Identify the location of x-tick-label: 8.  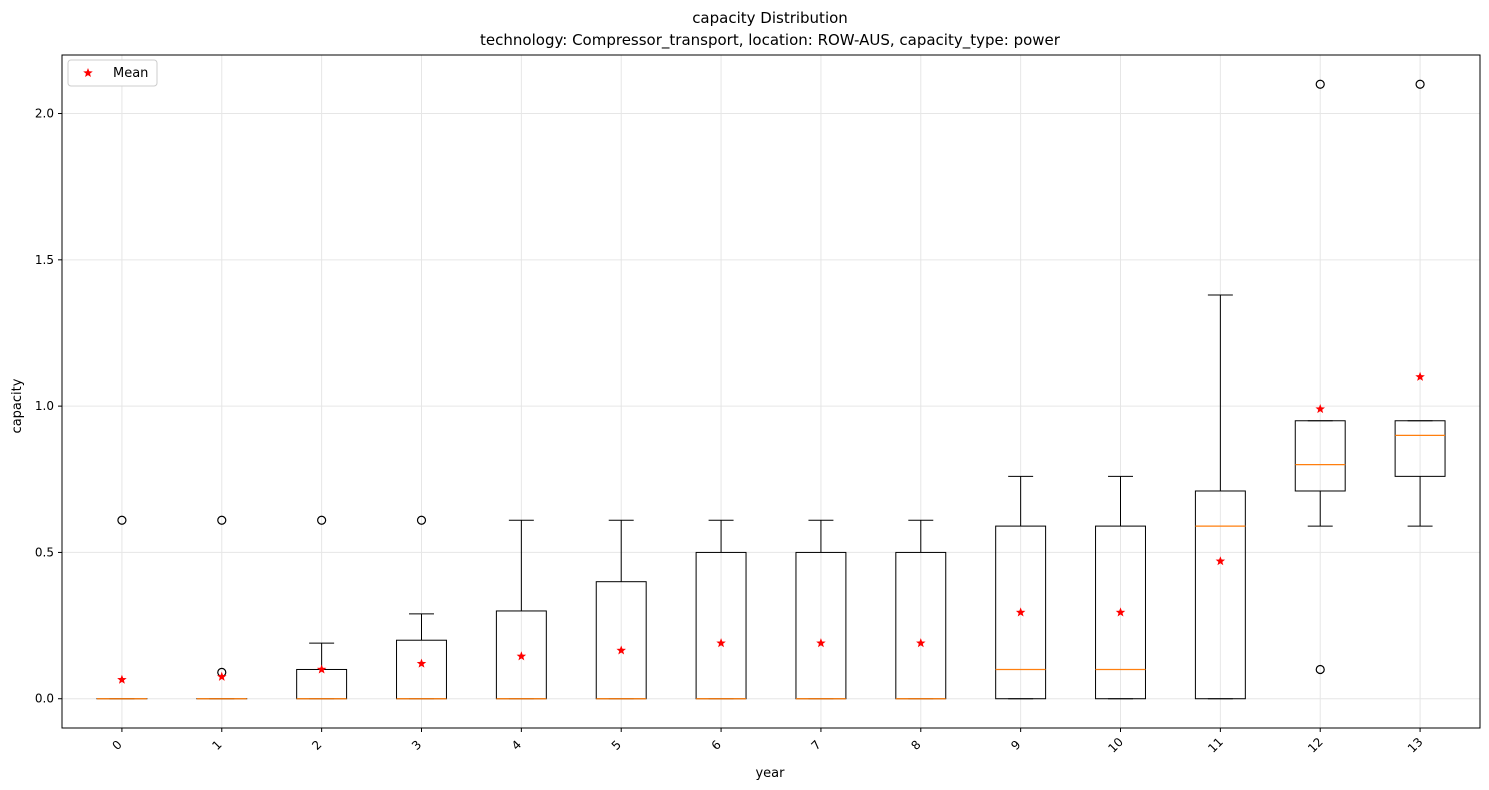
(915, 745).